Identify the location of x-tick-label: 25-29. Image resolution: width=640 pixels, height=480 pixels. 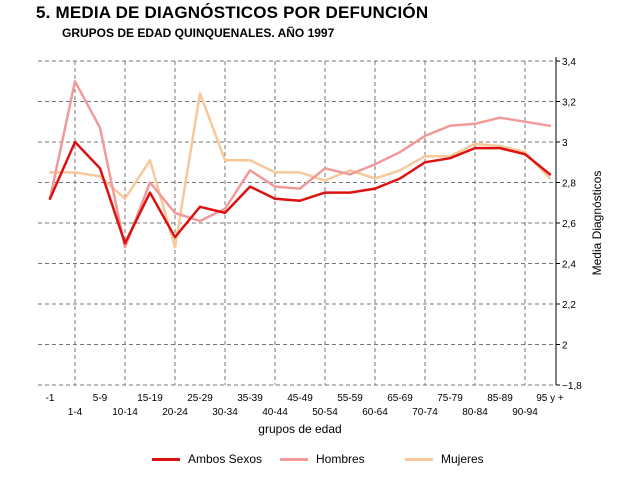
(200, 398).